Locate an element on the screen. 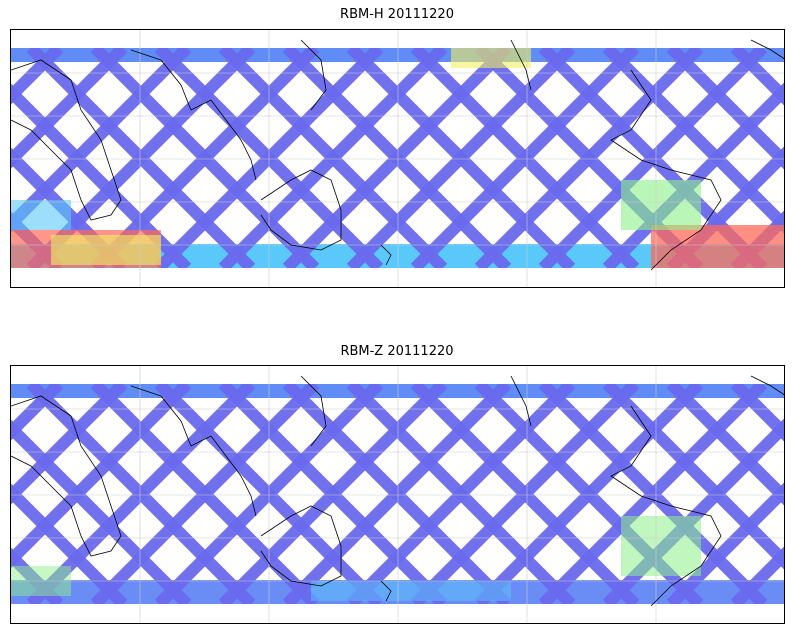 Image resolution: width=794 pixels, height=633 pixels. panel-title: RBM-Z 20111220 is located at coordinates (397, 351).